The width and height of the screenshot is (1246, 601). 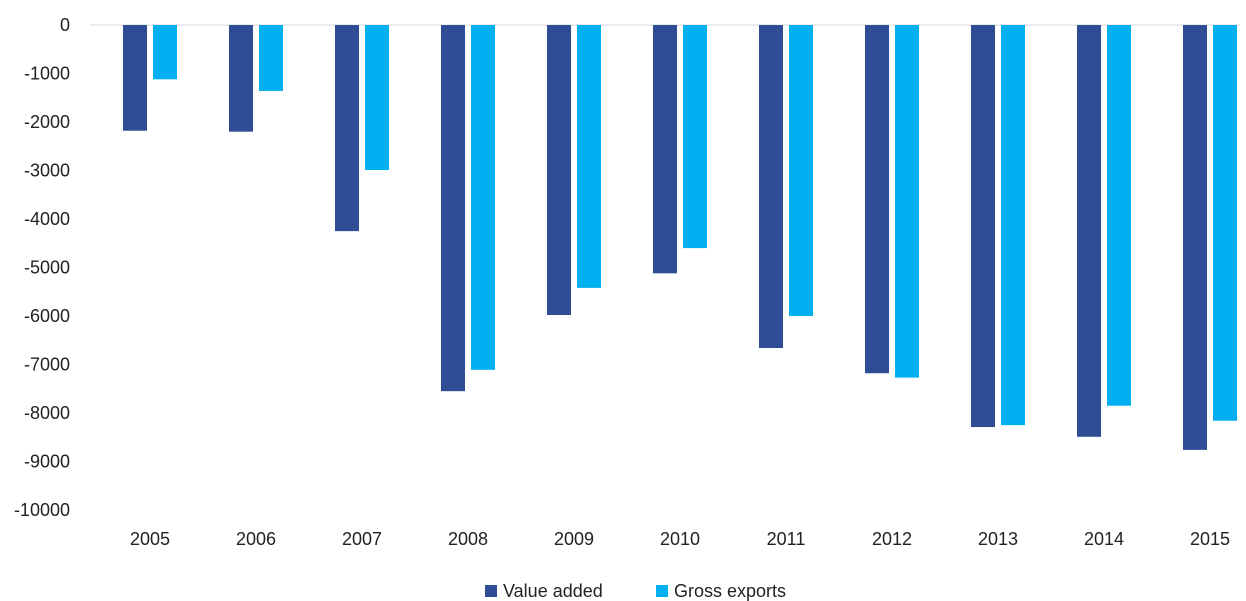 What do you see at coordinates (256, 539) in the screenshot?
I see `x-tick-label: 2006` at bounding box center [256, 539].